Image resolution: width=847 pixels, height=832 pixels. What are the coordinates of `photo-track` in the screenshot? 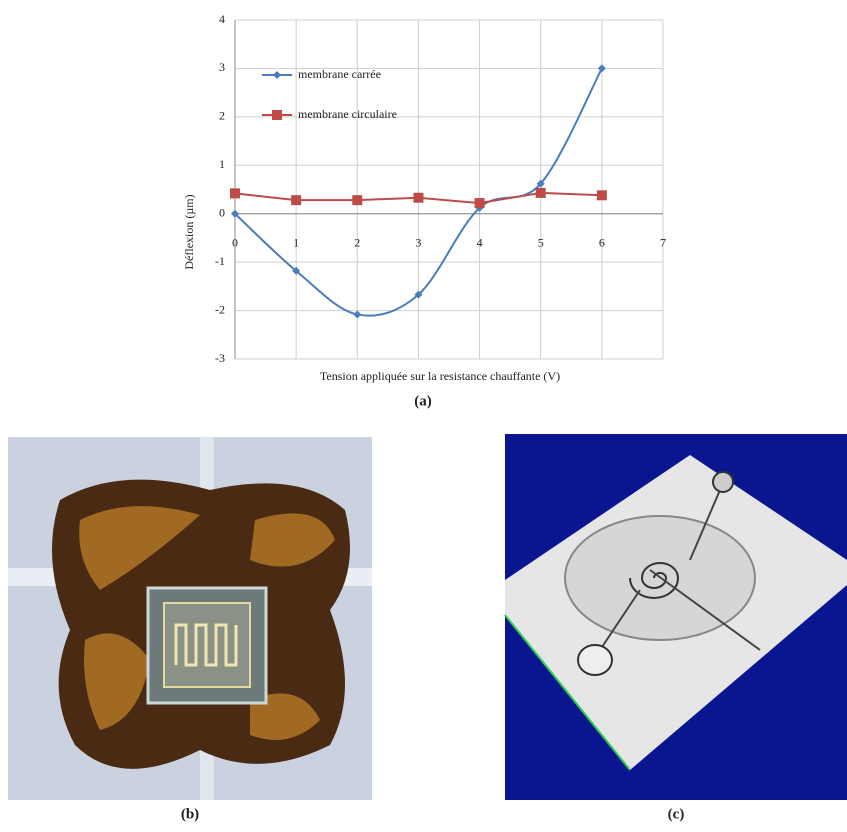 It's located at (680, 570).